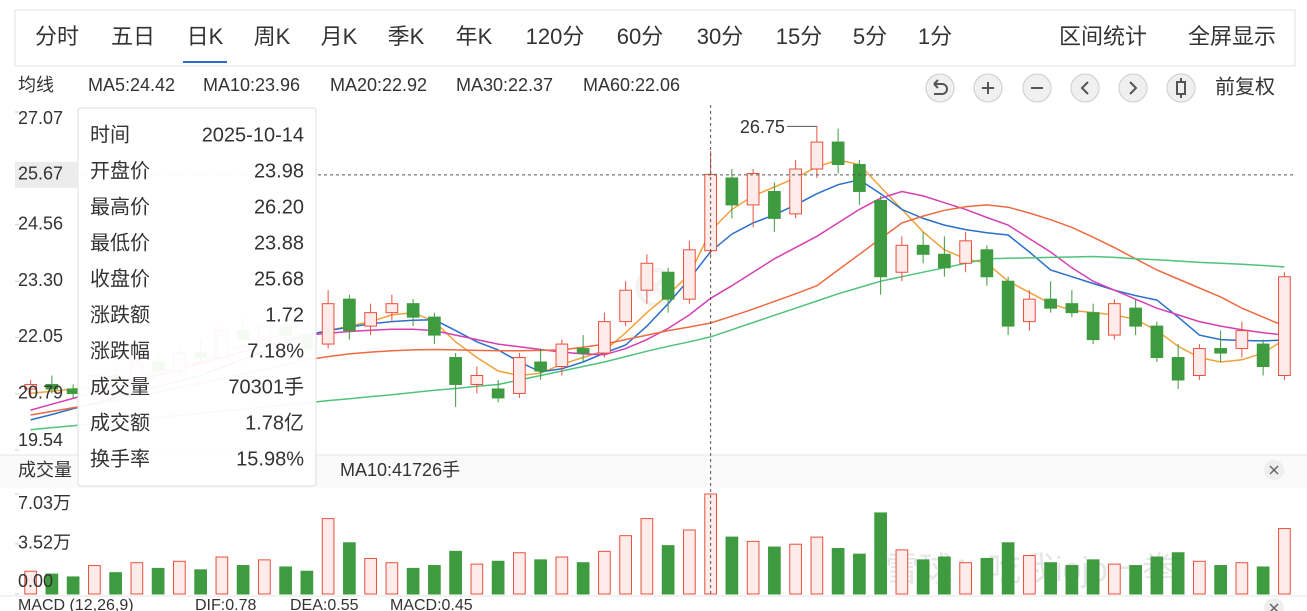 This screenshot has width=1307, height=611. I want to click on legend-entry: MA20:22.92, so click(378, 85).